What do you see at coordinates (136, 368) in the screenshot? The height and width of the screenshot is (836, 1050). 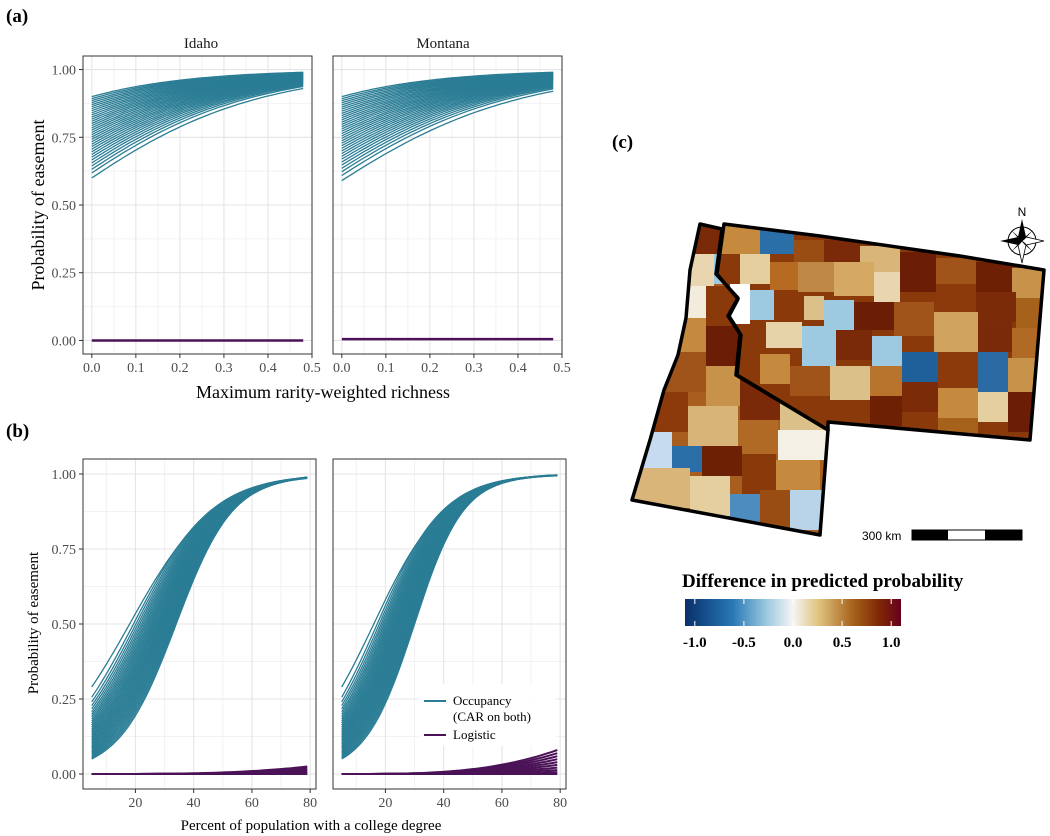 I see `x-tick-label: 0.1` at bounding box center [136, 368].